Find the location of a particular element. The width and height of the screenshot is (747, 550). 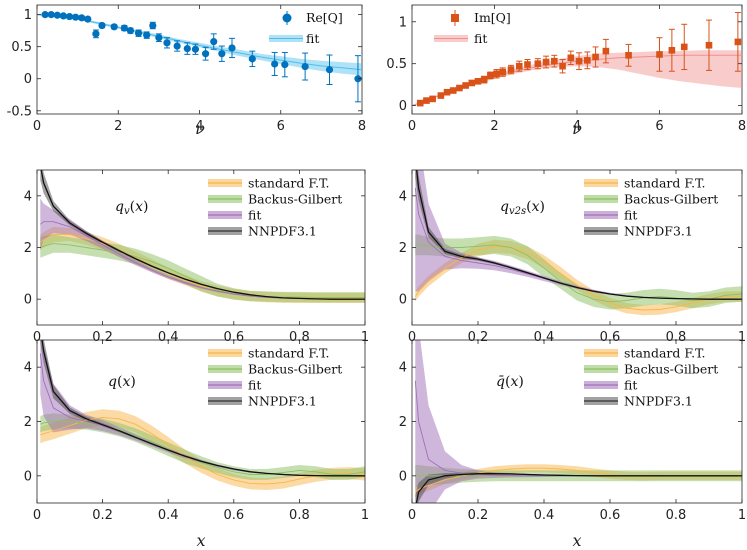

qv-line-backus-gilbert is located at coordinates (202, 270).